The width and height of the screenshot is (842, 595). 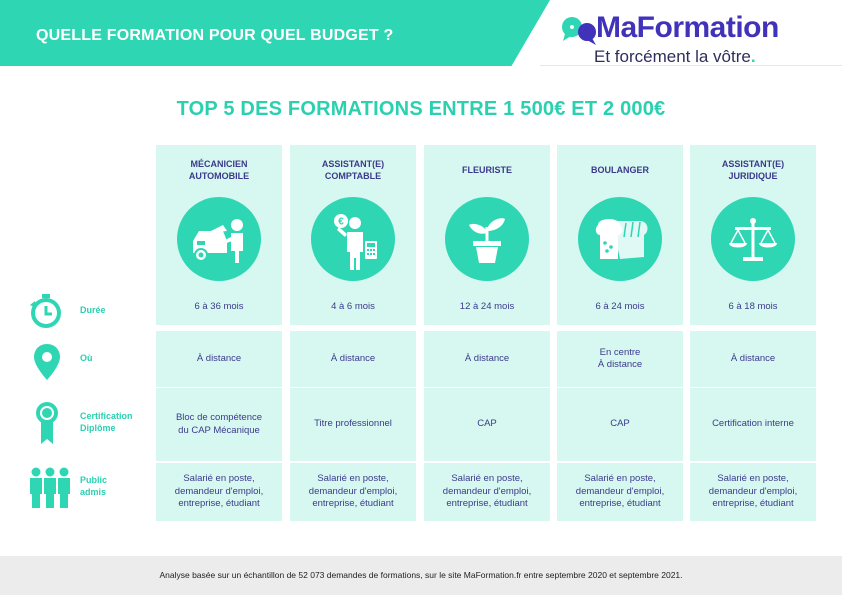 What do you see at coordinates (94, 486) in the screenshot?
I see `row-label-public-text: Public admis` at bounding box center [94, 486].